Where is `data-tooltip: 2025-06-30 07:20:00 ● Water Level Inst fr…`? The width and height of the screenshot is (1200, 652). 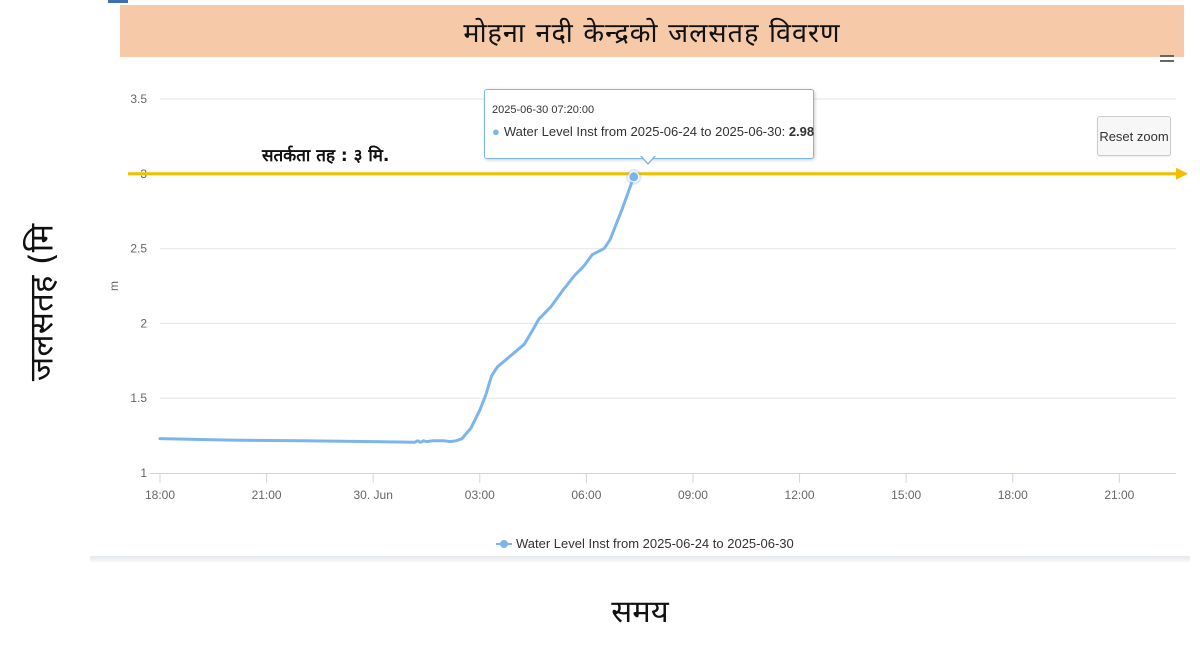
data-tooltip: 2025-06-30 07:20:00 ● Water Level Inst fr… is located at coordinates (649, 124).